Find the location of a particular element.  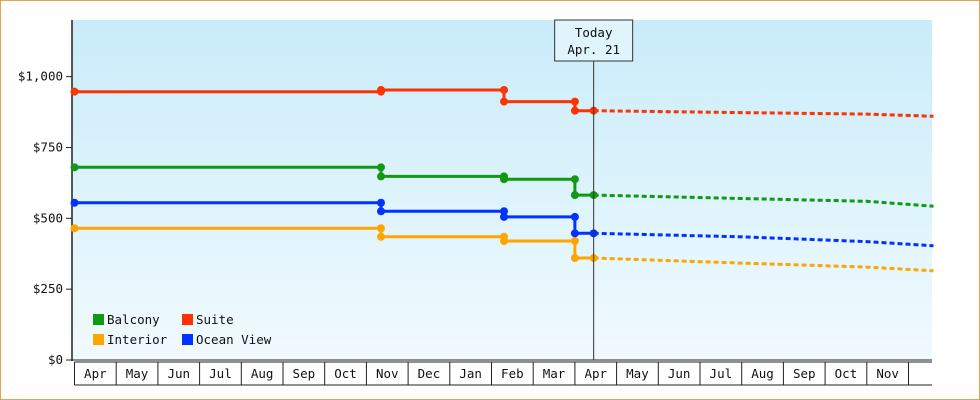

legend-swatch-suite is located at coordinates (187, 319).